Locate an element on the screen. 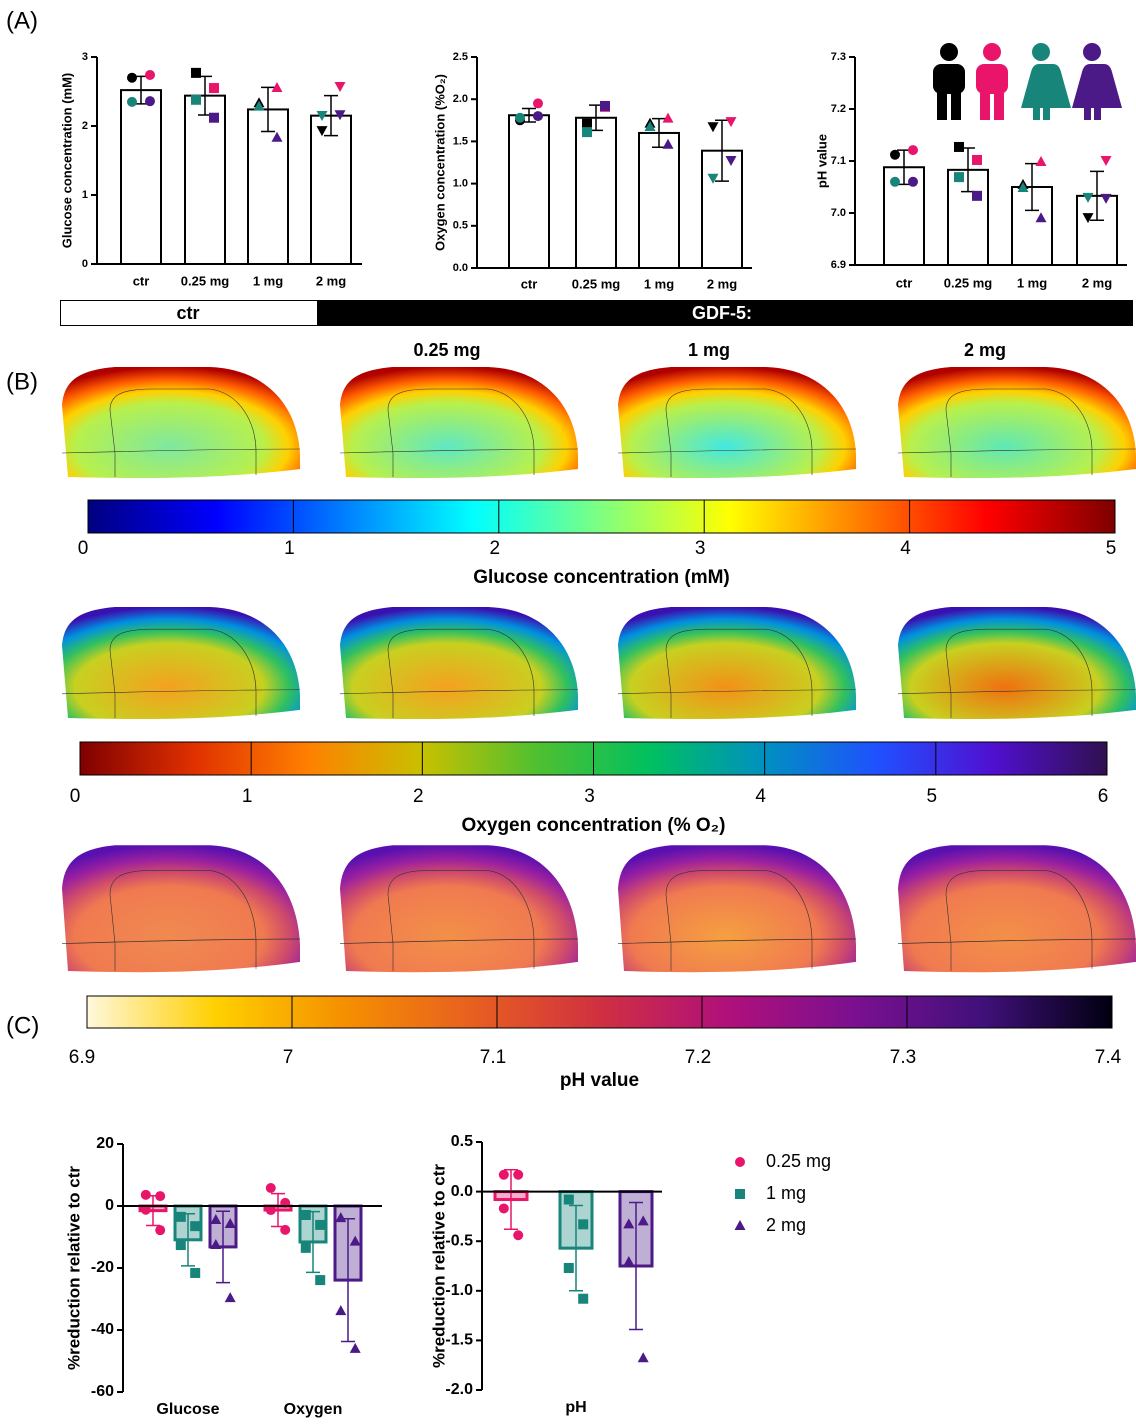  y-tick-label: 0 is located at coordinates (85, 264).